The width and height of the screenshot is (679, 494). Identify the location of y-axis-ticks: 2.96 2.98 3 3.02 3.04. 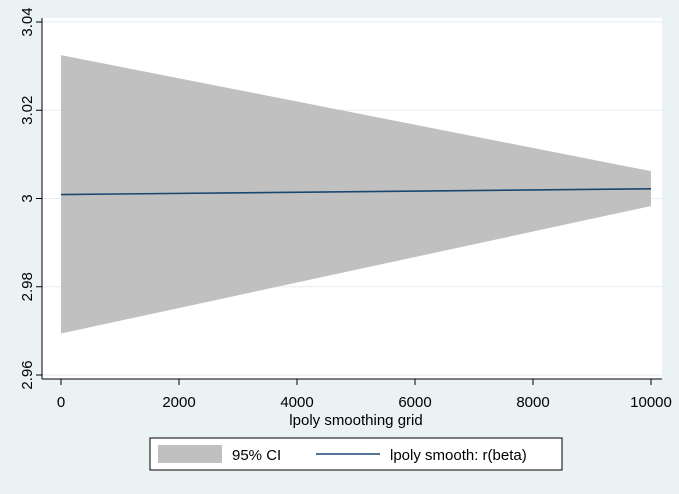
(30, 198).